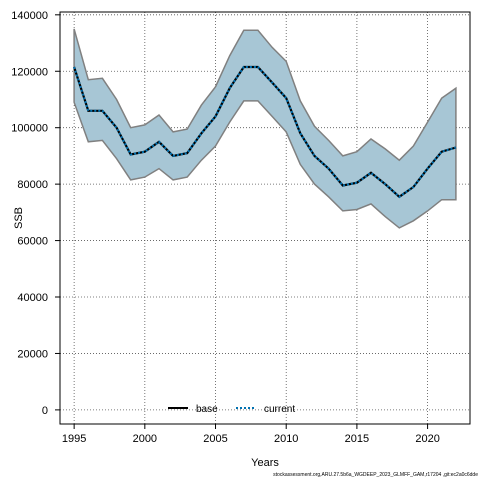 This screenshot has height=480, width=480. I want to click on x-tick-label: 2005, so click(215, 439).